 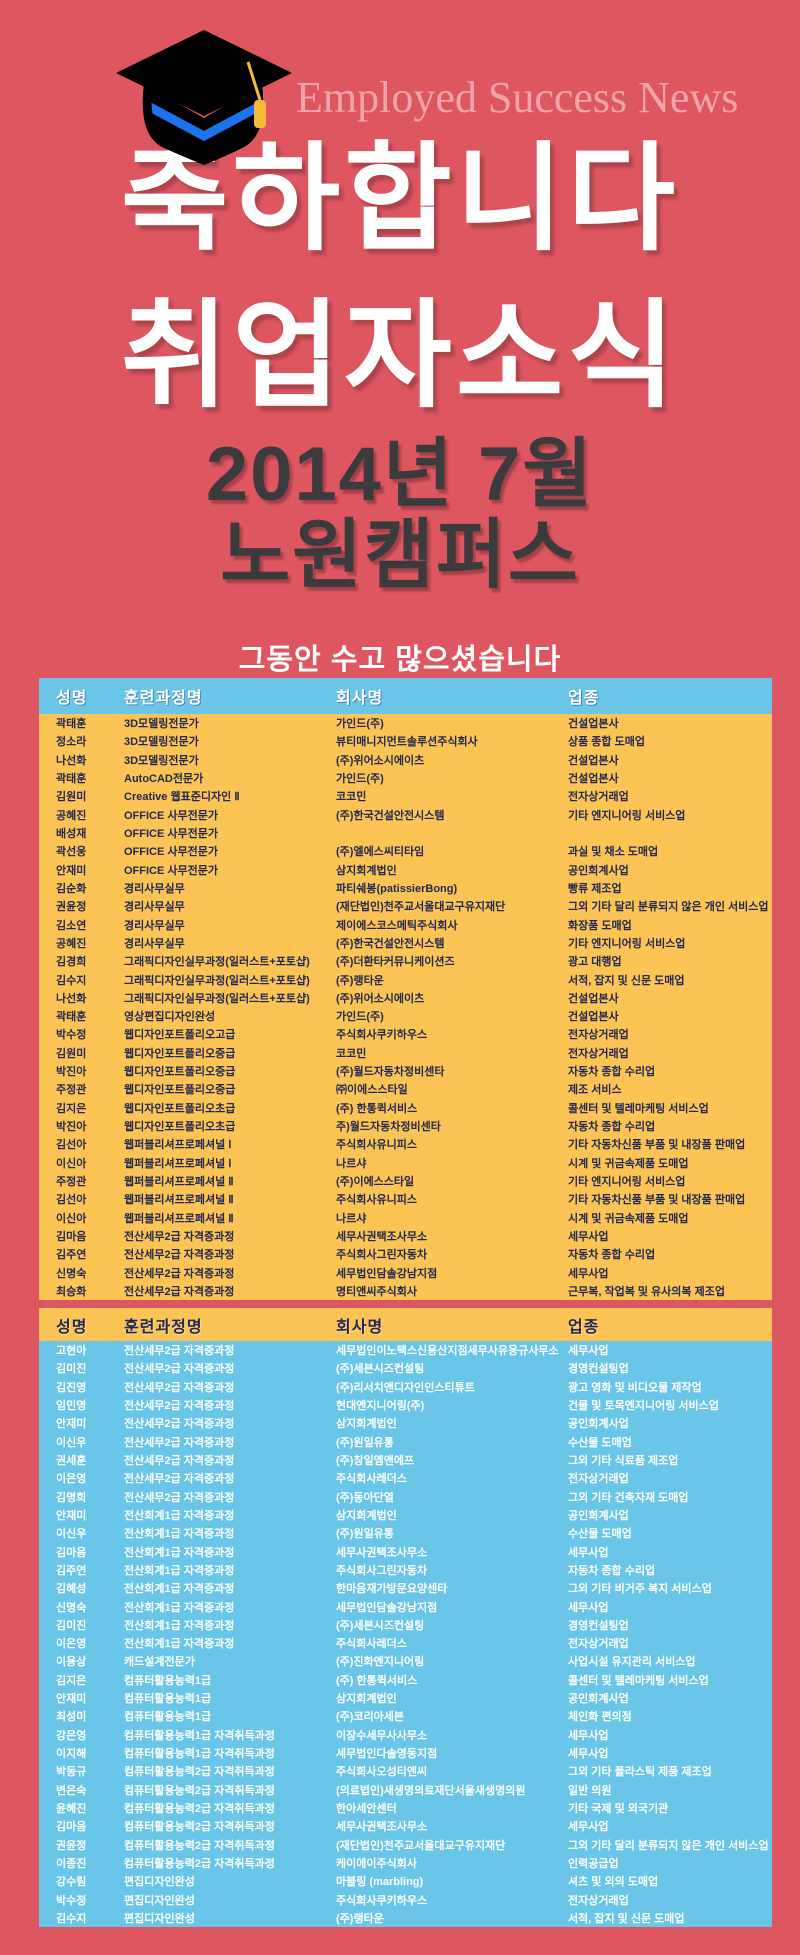 What do you see at coordinates (376, 1863) in the screenshot?
I see `cell-company: 케이에이주식회사` at bounding box center [376, 1863].